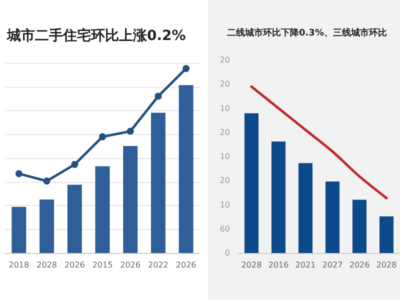 The height and width of the screenshot is (300, 400). Describe the element at coordinates (96, 35) in the screenshot. I see `chart-title: 城市二手住宅环比上涨0.2%` at that location.